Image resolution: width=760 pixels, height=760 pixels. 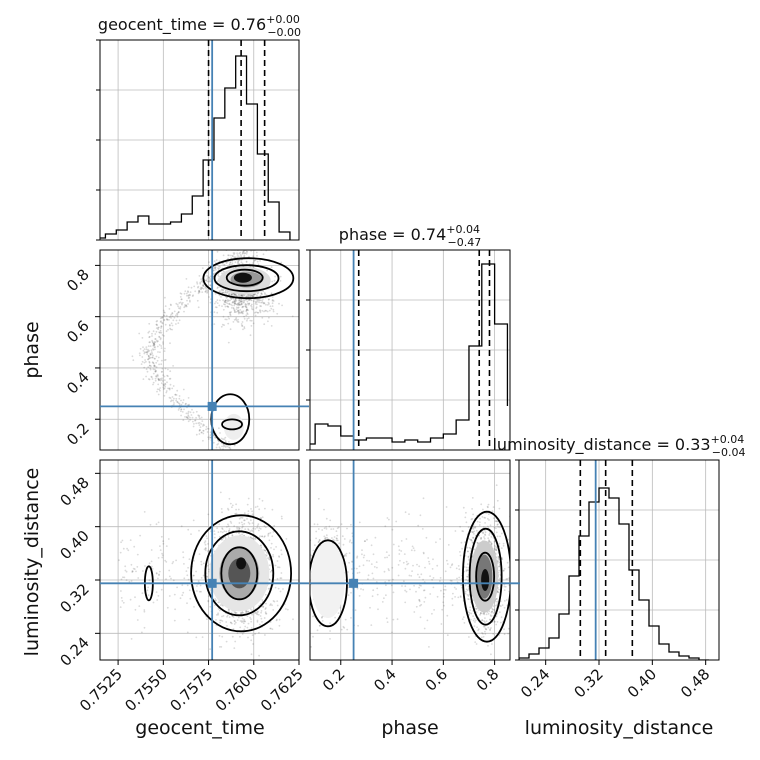 What do you see at coordinates (284, 32) in the screenshot?
I see `title-minus: −0.00` at bounding box center [284, 32].